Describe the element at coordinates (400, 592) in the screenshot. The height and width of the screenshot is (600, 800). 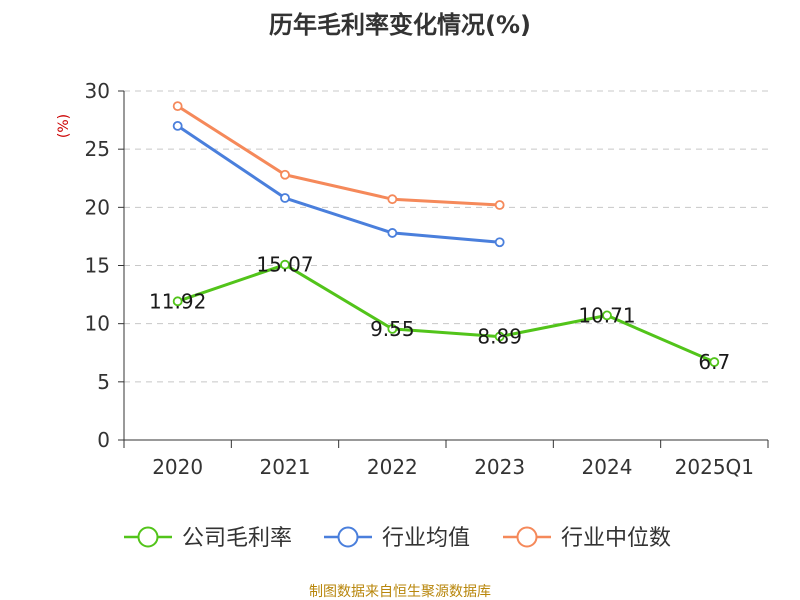
I see `source-note: 制图数据来自恒生聚源数据库` at that location.